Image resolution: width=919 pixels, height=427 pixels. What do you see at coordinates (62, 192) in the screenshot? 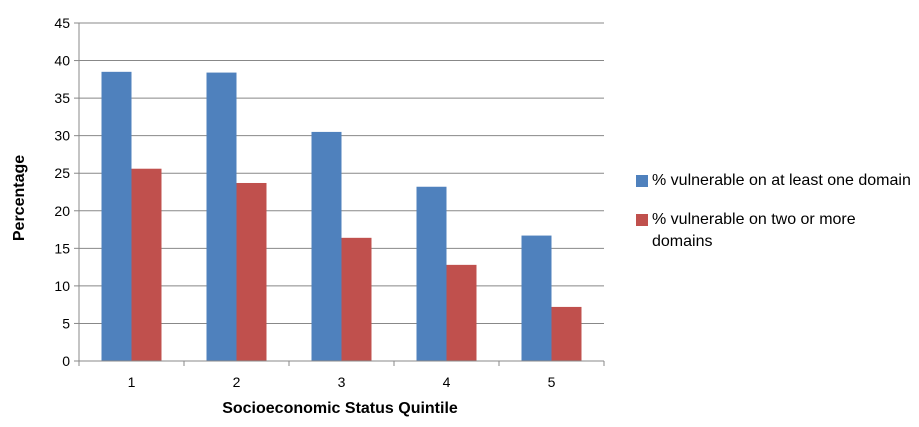
I see `y-tick-labels: 0 5 10 15 20 25 30 35 40 45` at bounding box center [62, 192].